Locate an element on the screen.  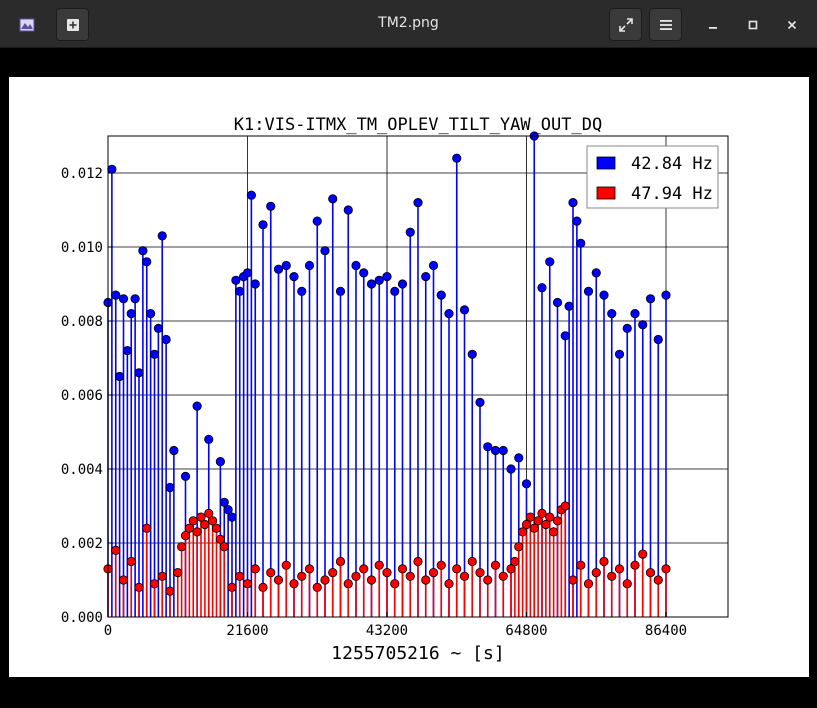
x-tick-label: 64800 is located at coordinates (526, 631).